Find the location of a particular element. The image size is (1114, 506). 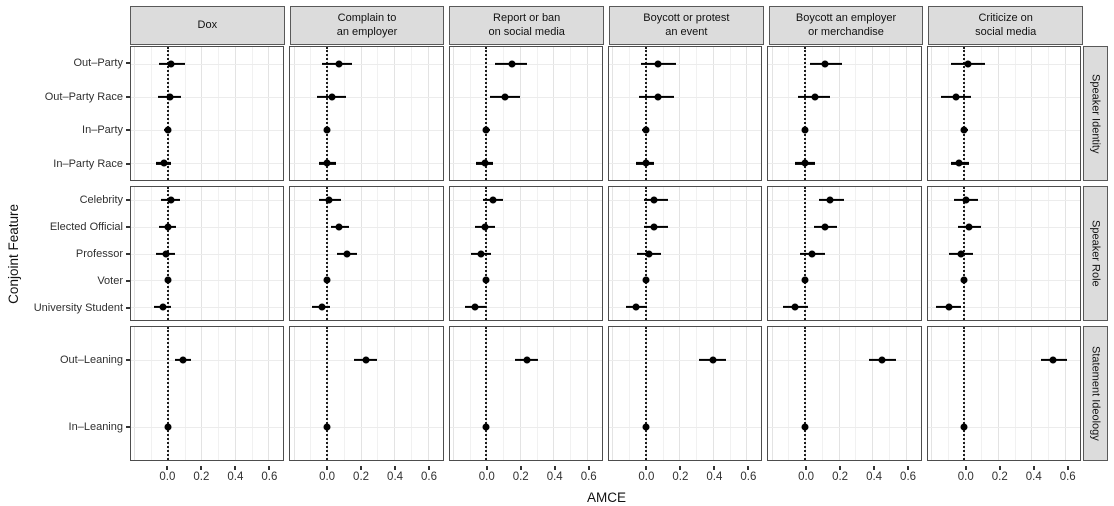

y-axis-label-text: Elected Official is located at coordinates (86, 226).